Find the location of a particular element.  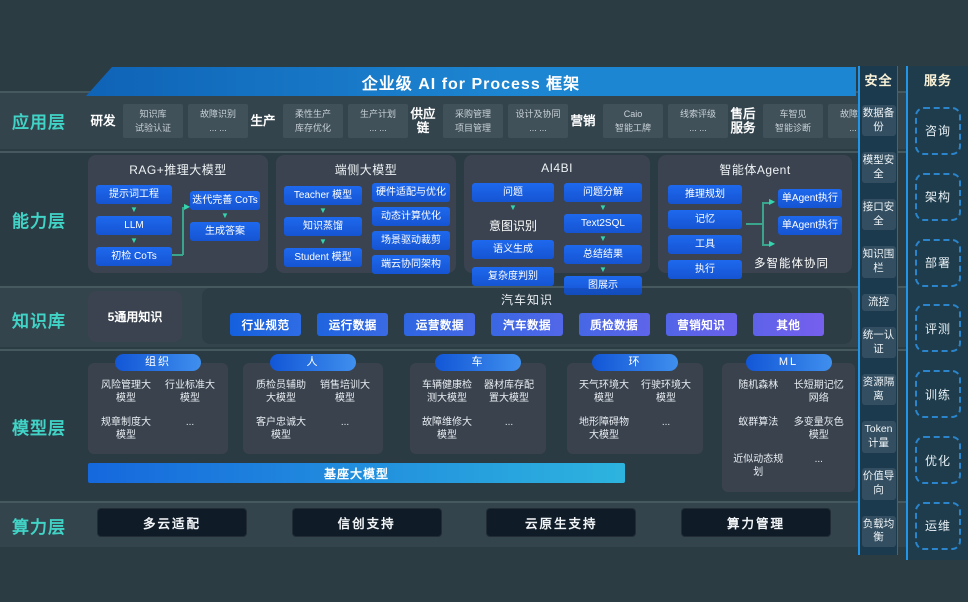

single-agent-node: 单Agent执行 is located at coordinates (810, 225).